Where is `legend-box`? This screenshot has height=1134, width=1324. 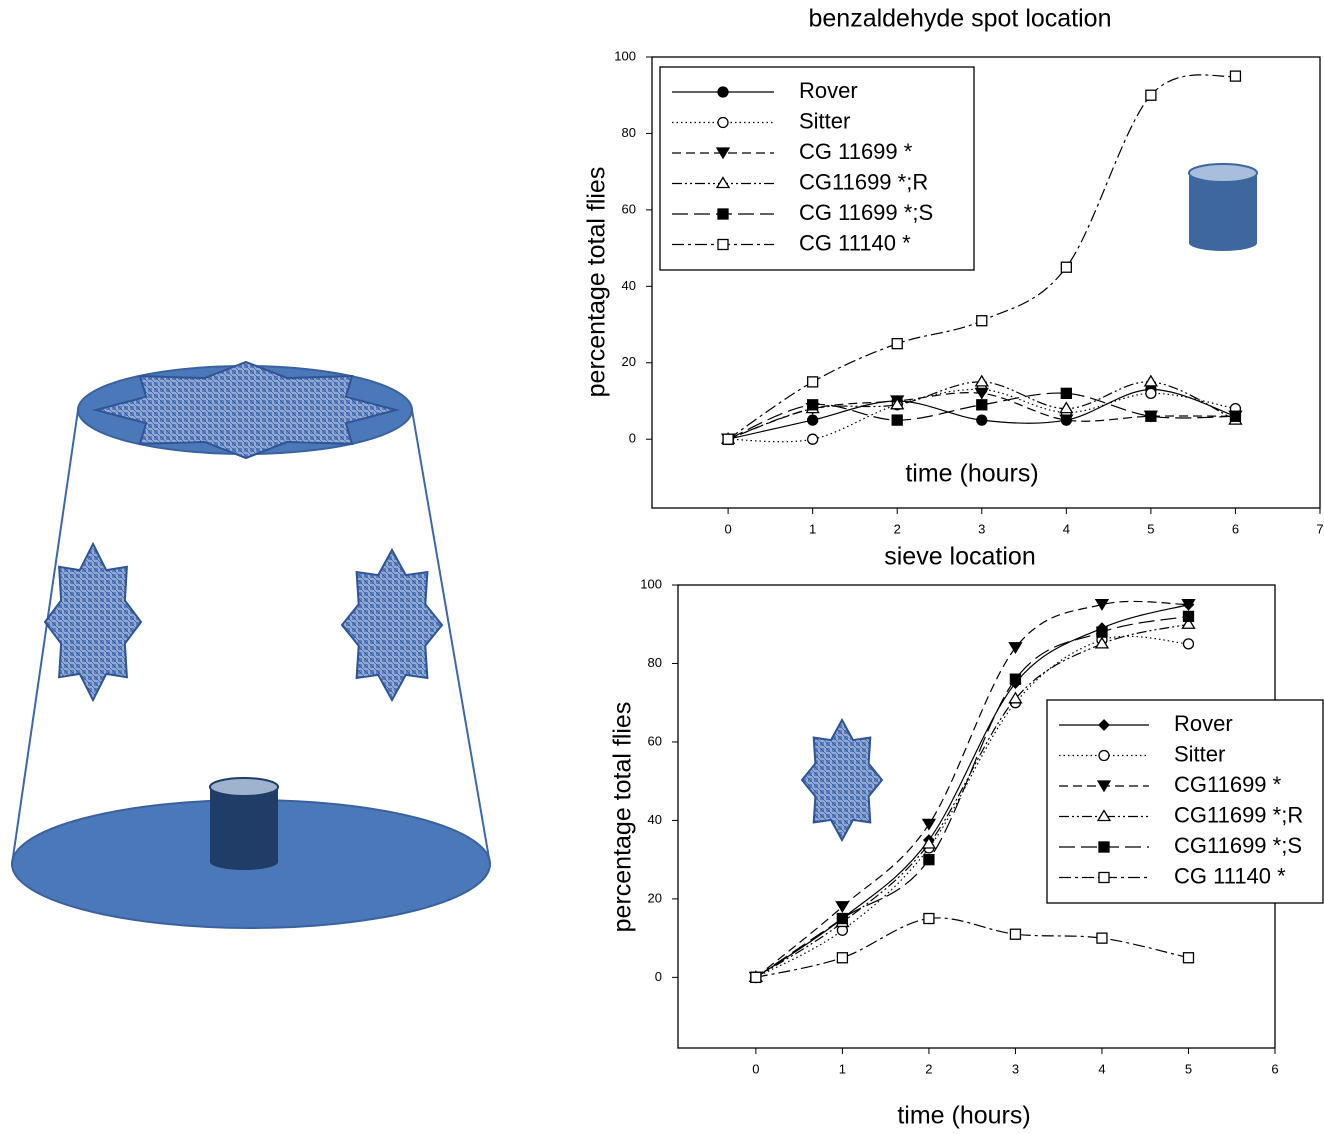 legend-box is located at coordinates (817, 168).